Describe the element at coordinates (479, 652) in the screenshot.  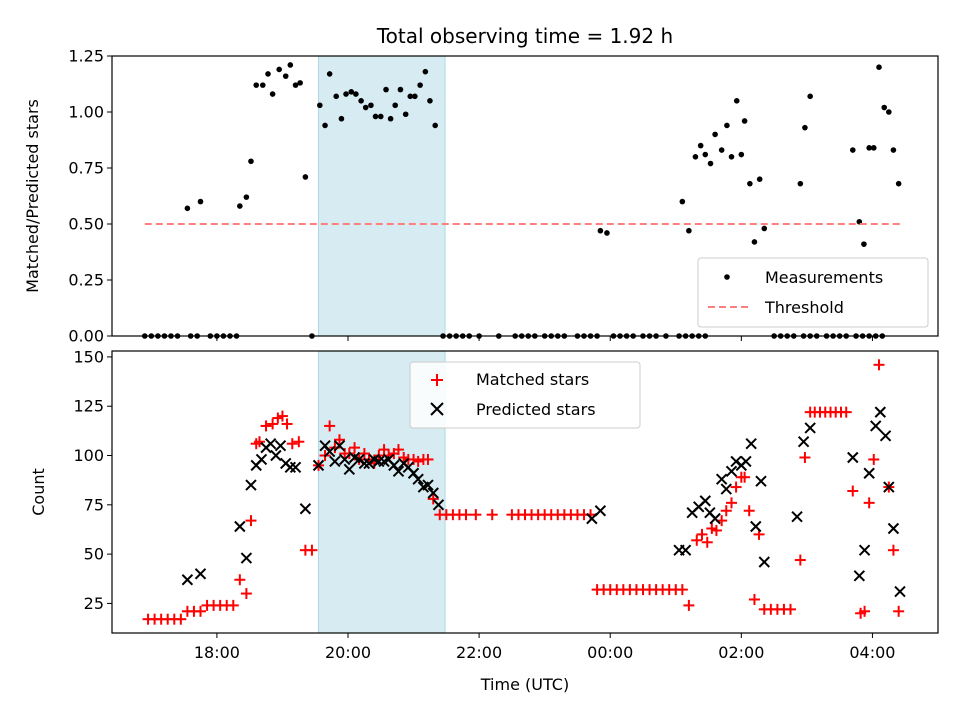
I see `bottom-x-tick-label: 22:00` at that location.